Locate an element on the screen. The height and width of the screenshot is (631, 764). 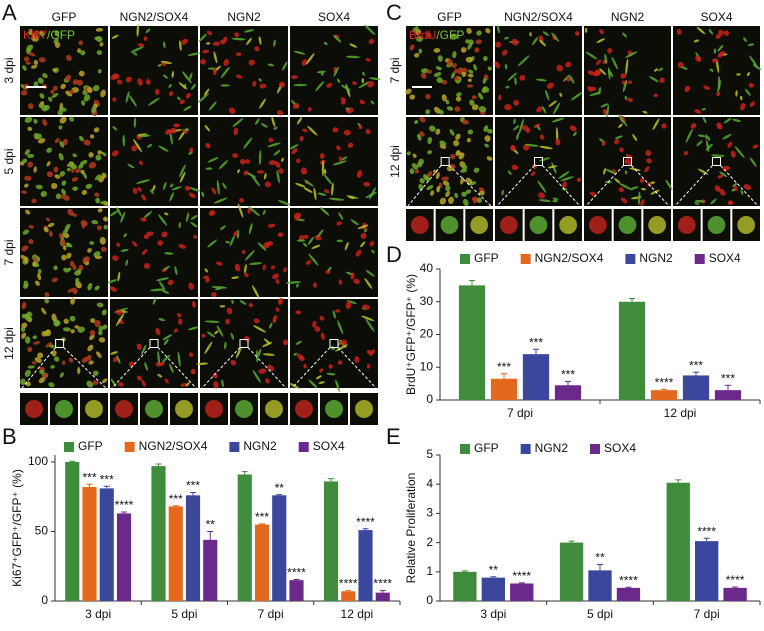
x-tick-label: 7 dpi is located at coordinates (271, 614).